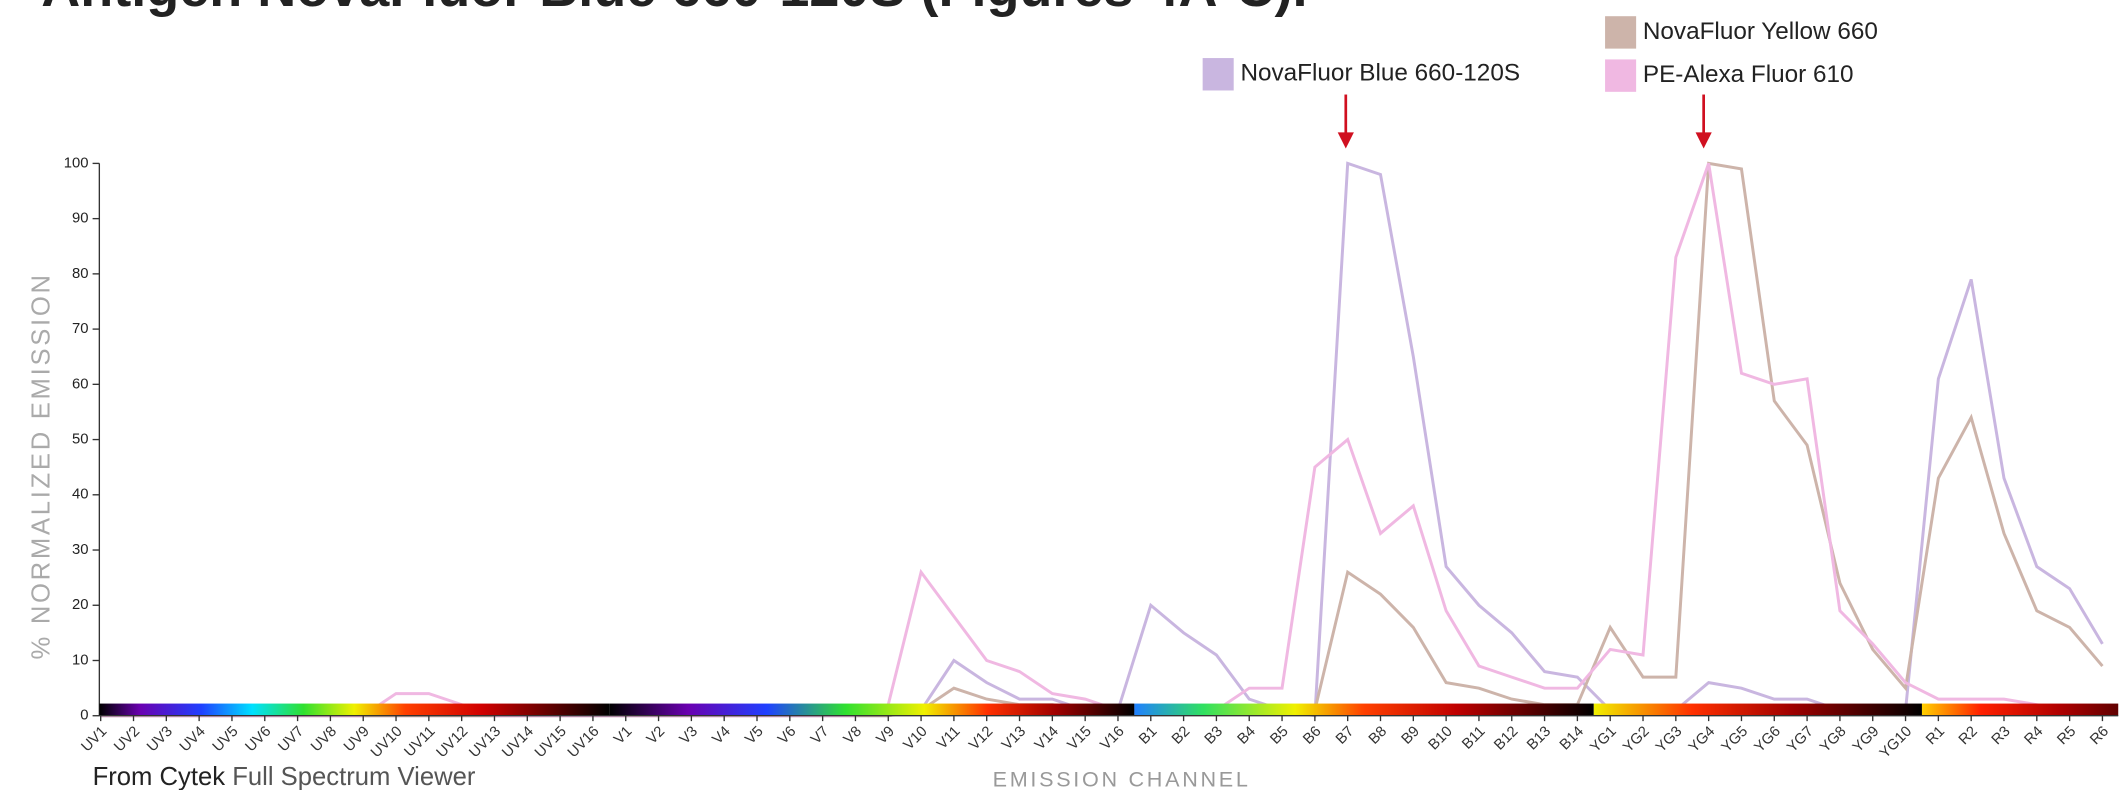 Image resolution: width=2119 pixels, height=795 pixels. What do you see at coordinates (324, 740) in the screenshot?
I see `x-tick-label: UV8` at bounding box center [324, 740].